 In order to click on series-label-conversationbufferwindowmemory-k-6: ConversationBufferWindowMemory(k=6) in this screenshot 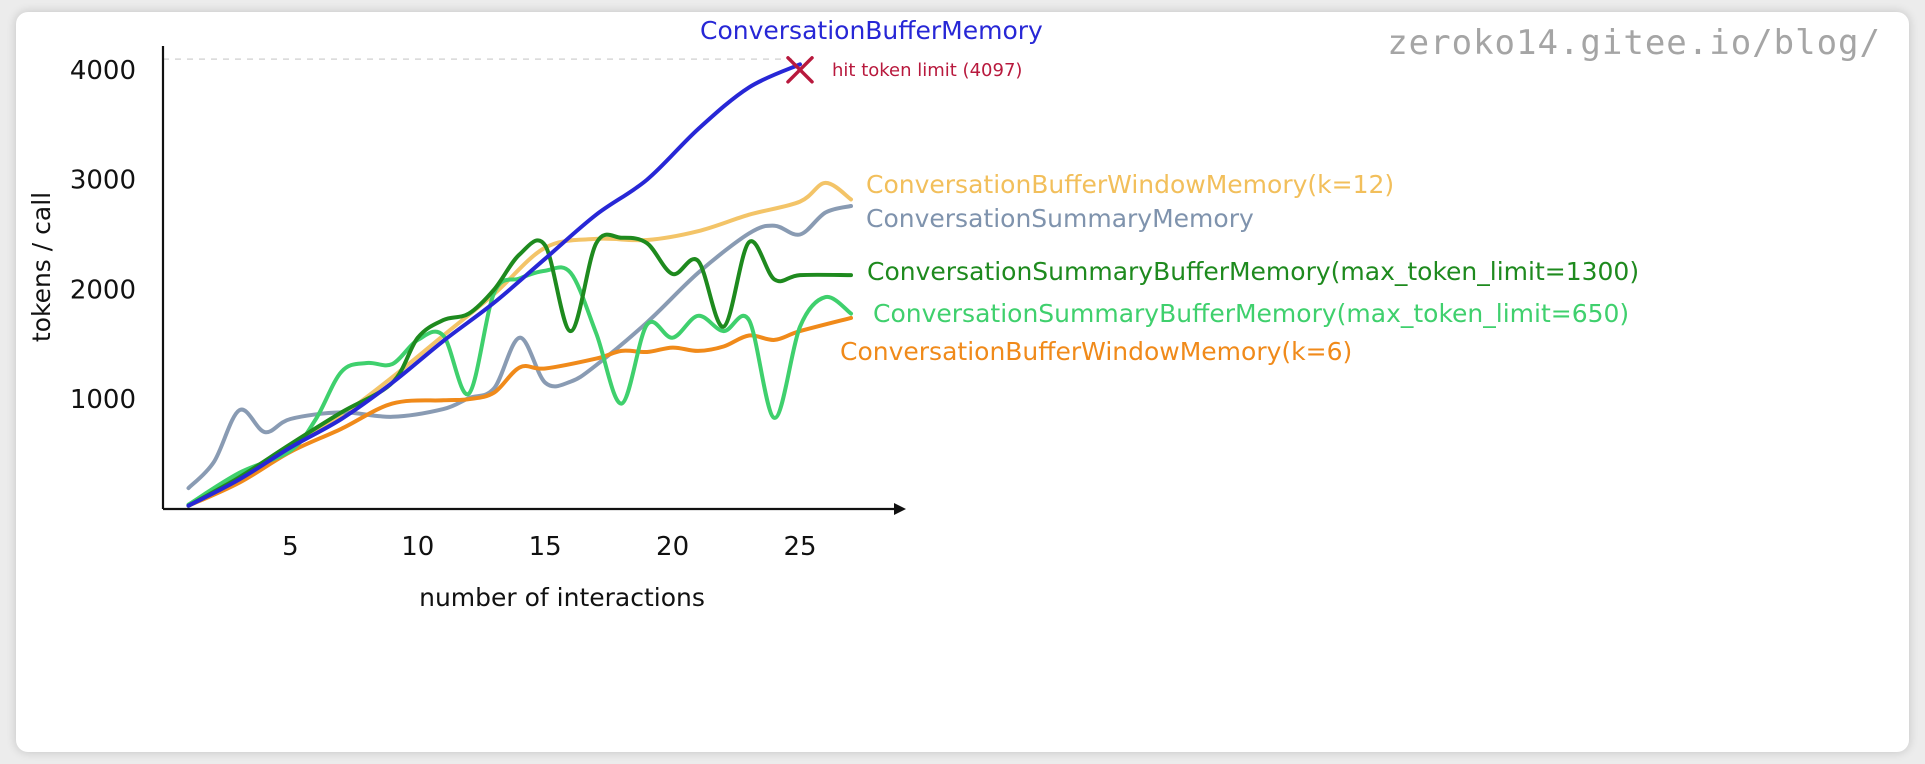, I will do `click(1096, 351)`.